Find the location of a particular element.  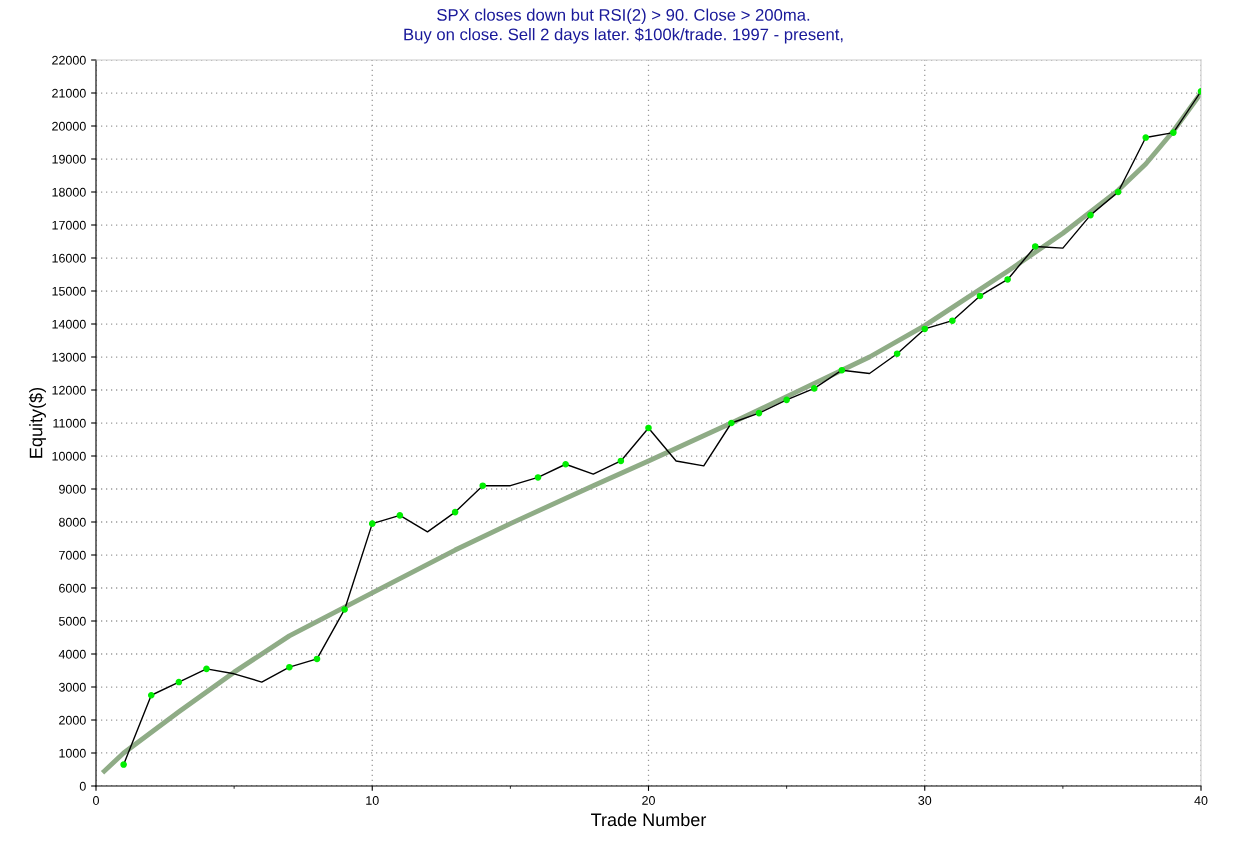

x-tick-label: 0 is located at coordinates (96, 800).